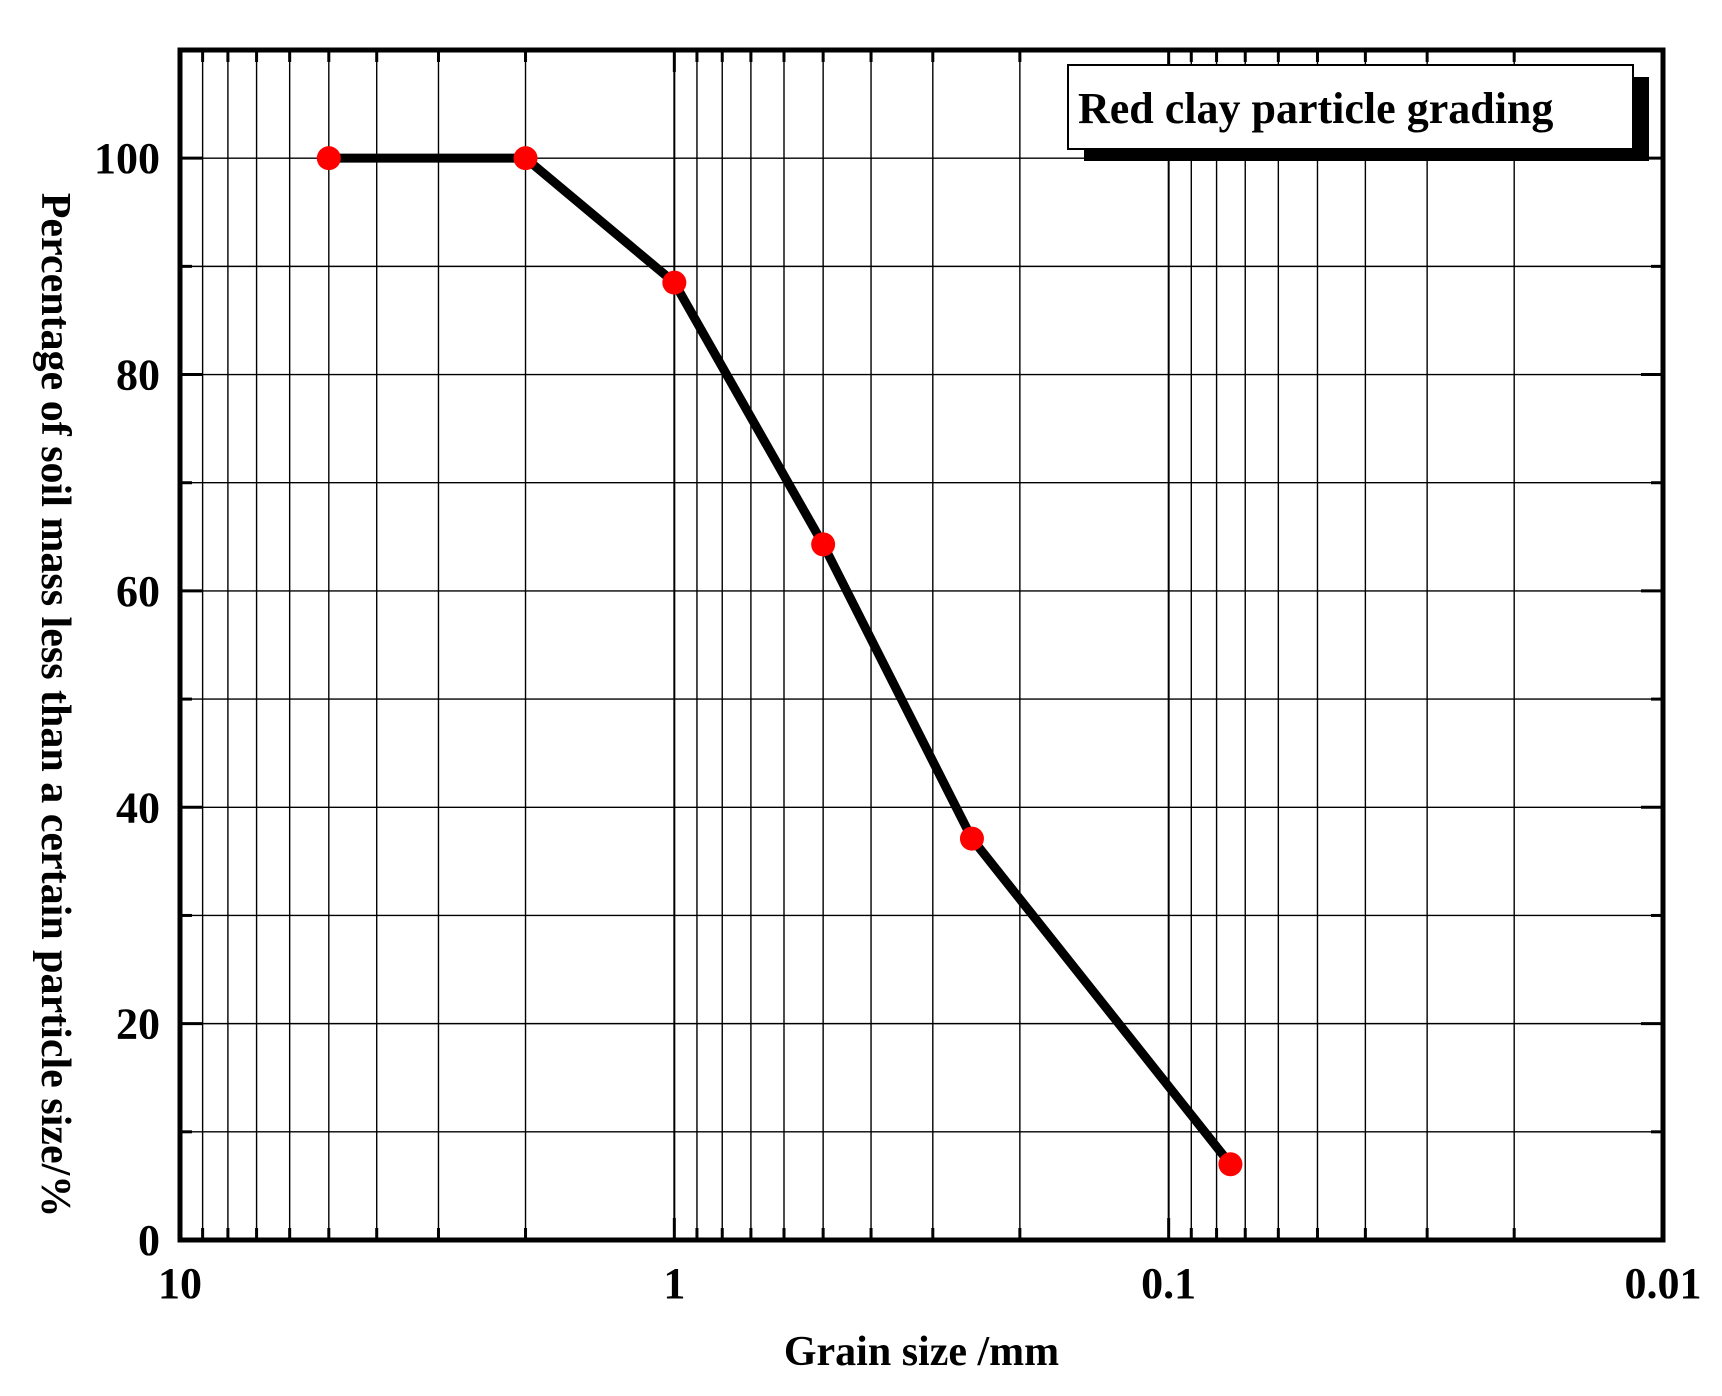  I want to click on x-tick-label: 1, so click(674, 1283).